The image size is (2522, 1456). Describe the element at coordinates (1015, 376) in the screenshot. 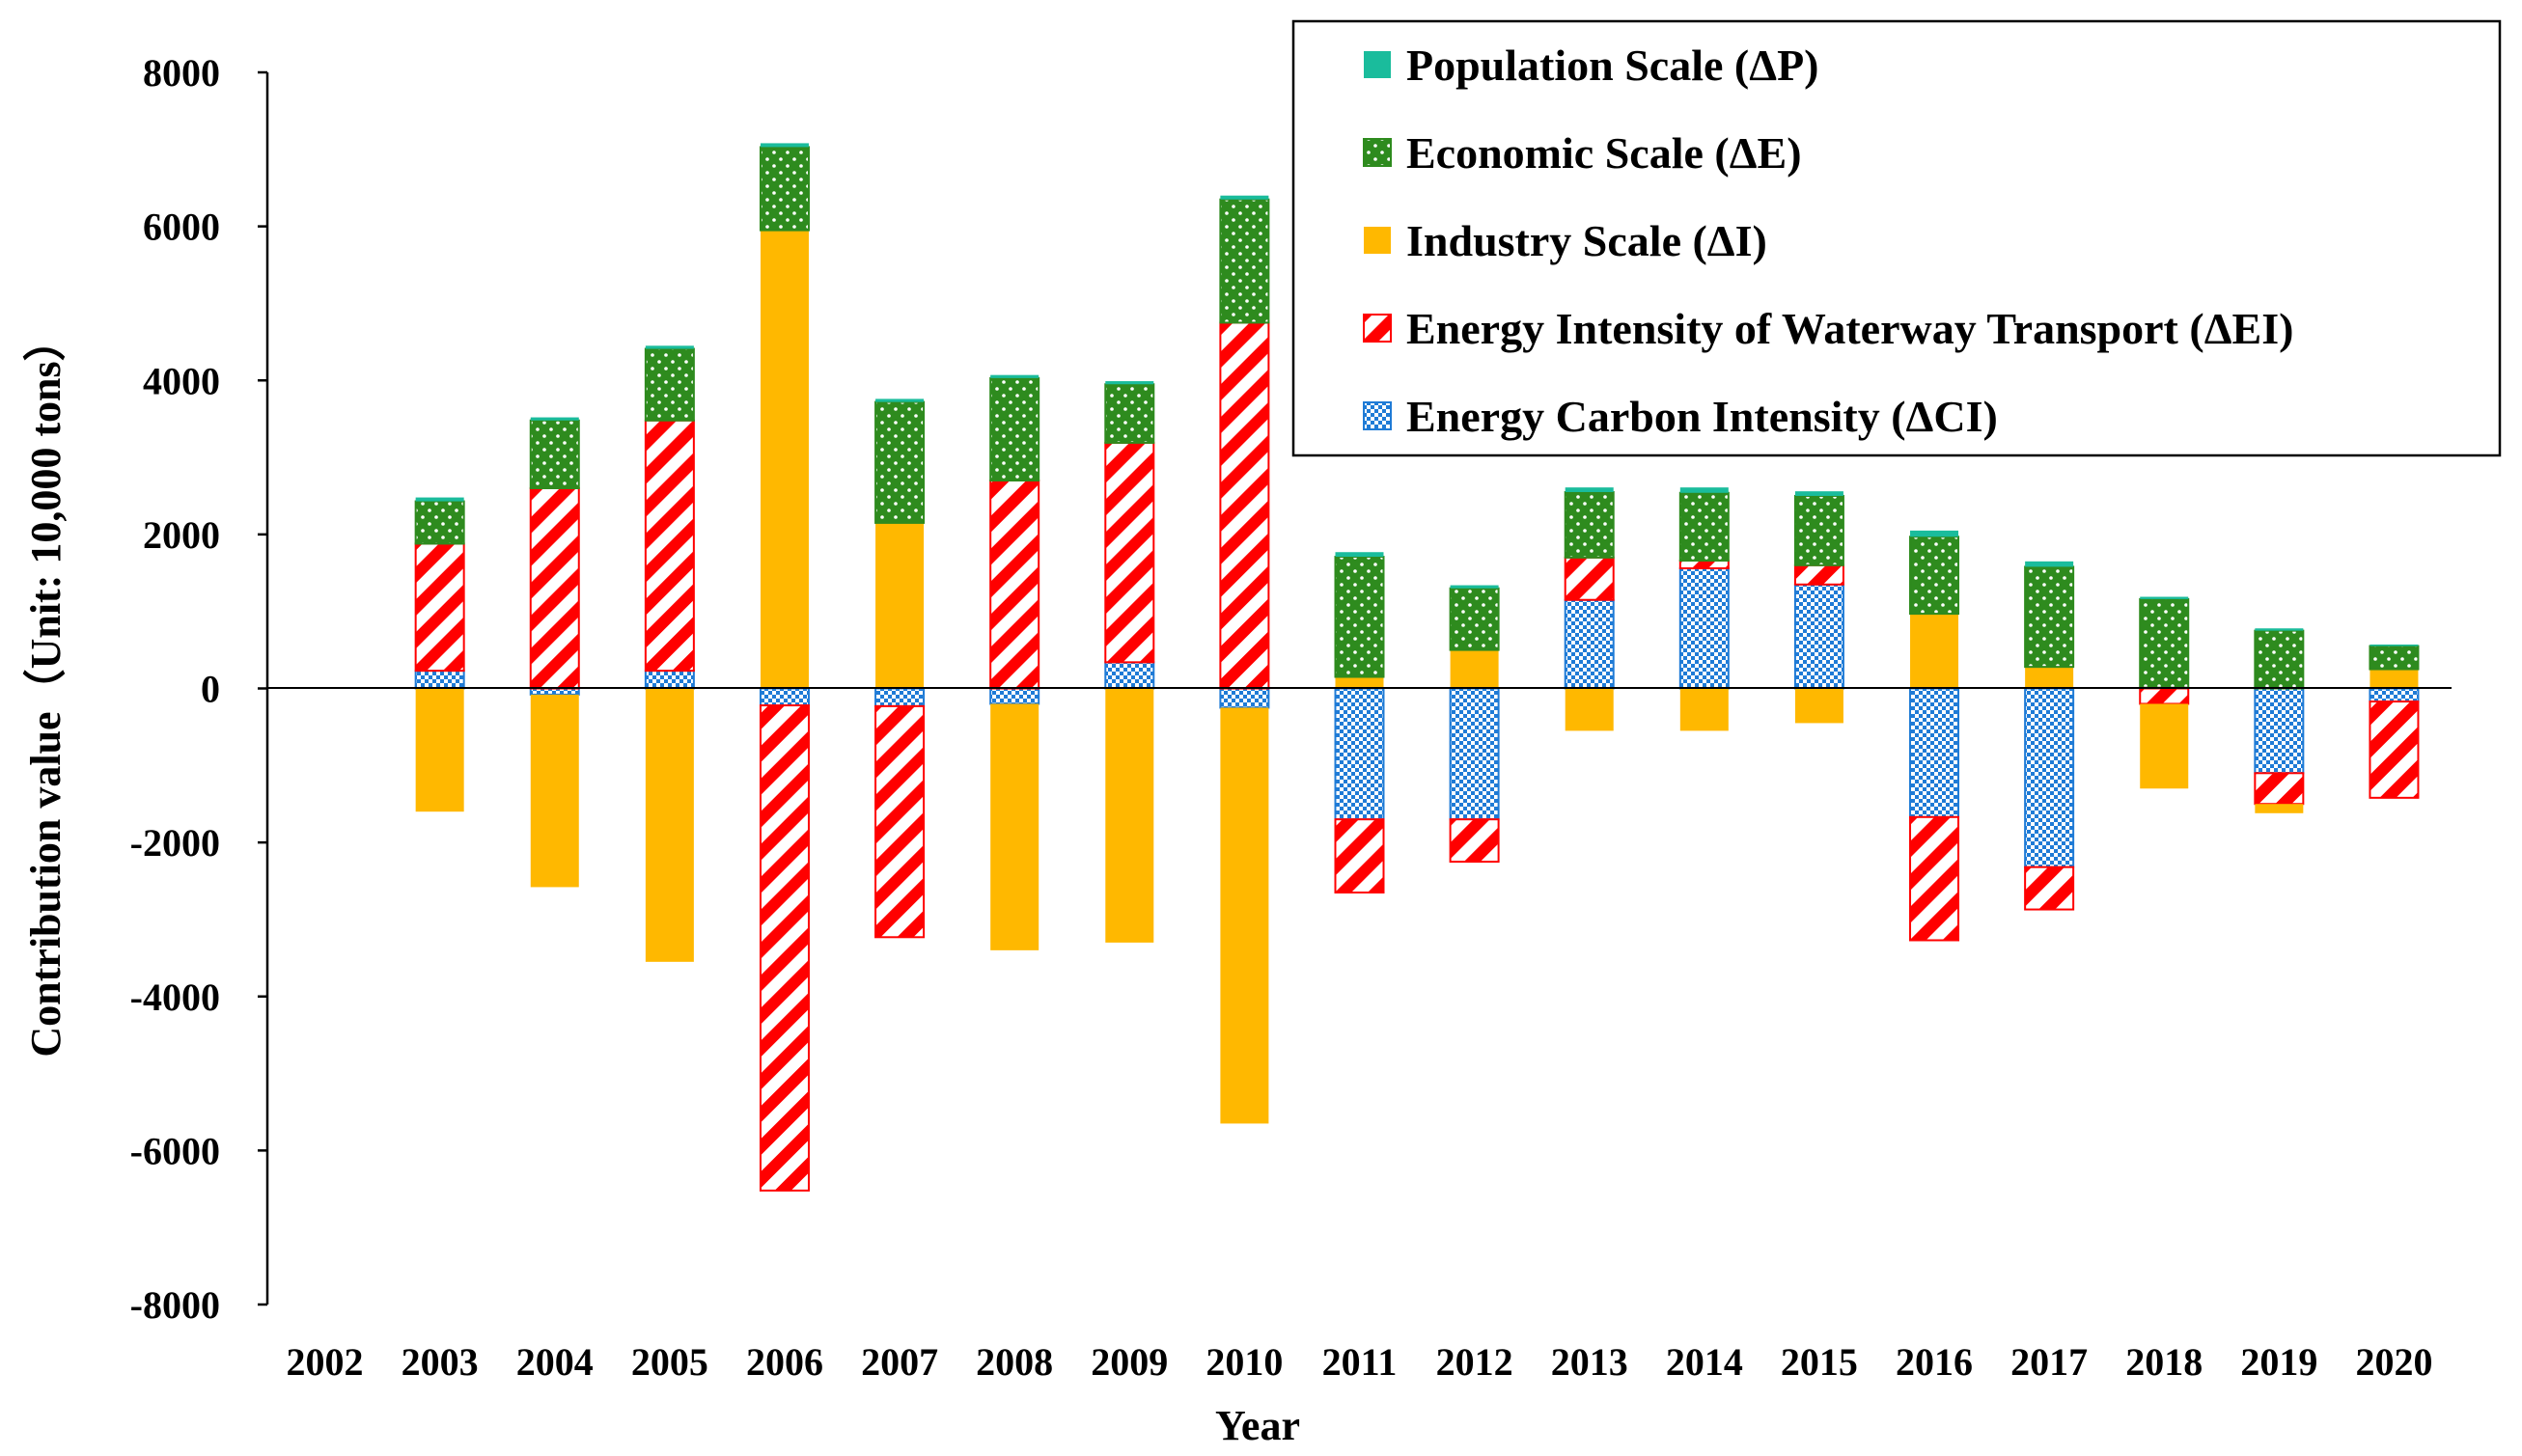

I see `bar-dP-2008` at that location.